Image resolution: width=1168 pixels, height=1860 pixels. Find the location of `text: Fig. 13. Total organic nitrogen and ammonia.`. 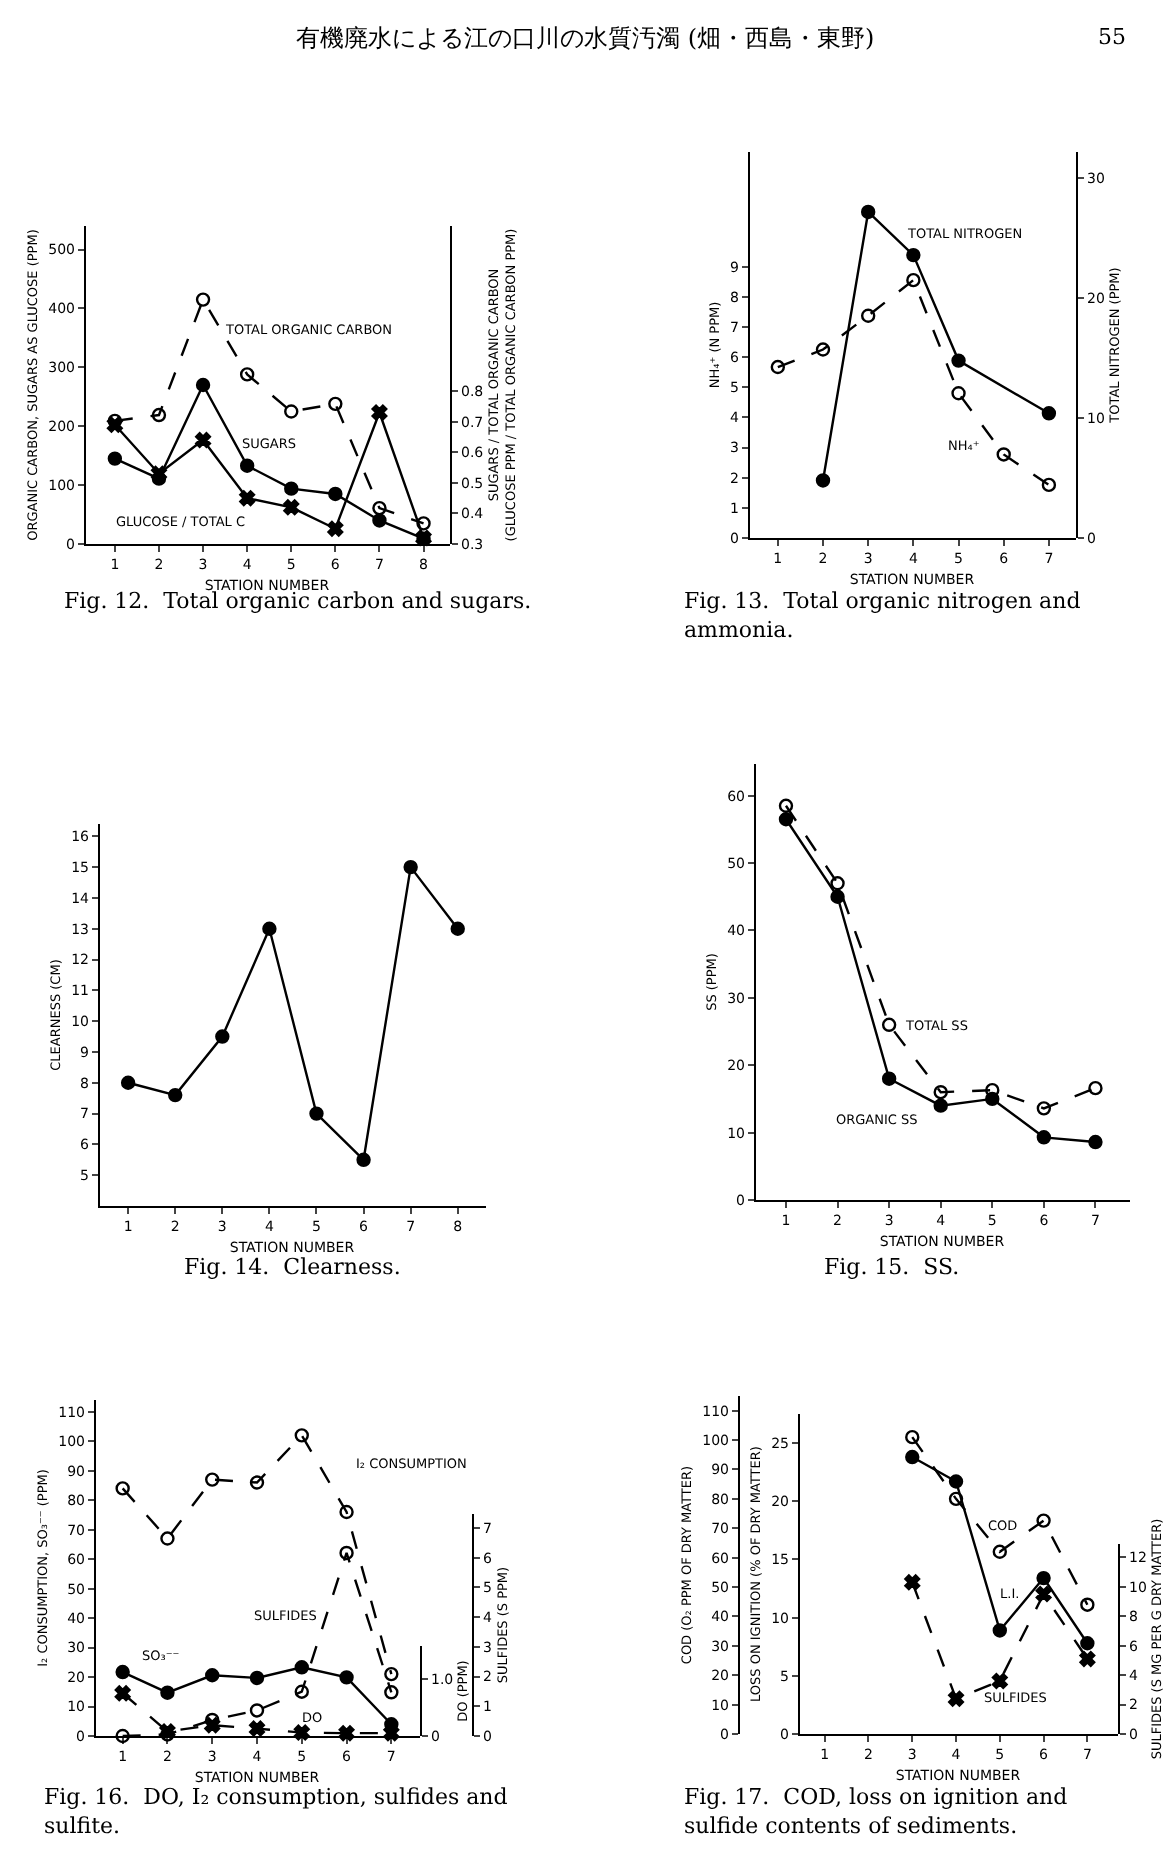

text: Fig. 13. Total organic nitrogen and ammonia. is located at coordinates (882, 615).